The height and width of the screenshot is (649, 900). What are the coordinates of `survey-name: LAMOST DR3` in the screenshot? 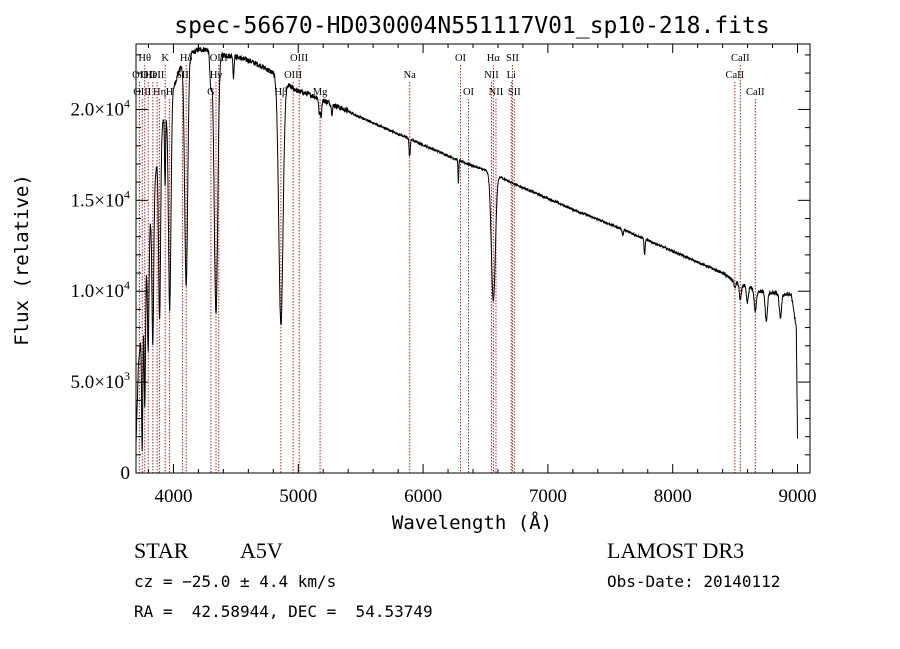 It's located at (676, 550).